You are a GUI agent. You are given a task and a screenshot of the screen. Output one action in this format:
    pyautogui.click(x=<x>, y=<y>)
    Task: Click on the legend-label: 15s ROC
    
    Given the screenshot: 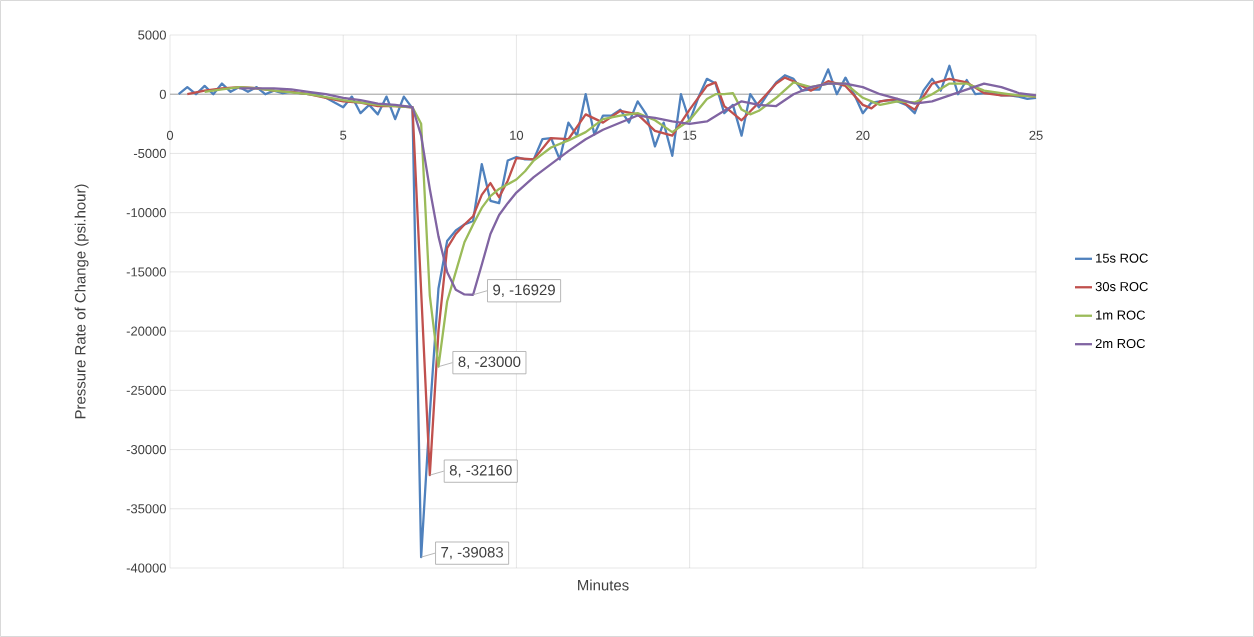 What is the action you would take?
    pyautogui.click(x=1122, y=258)
    